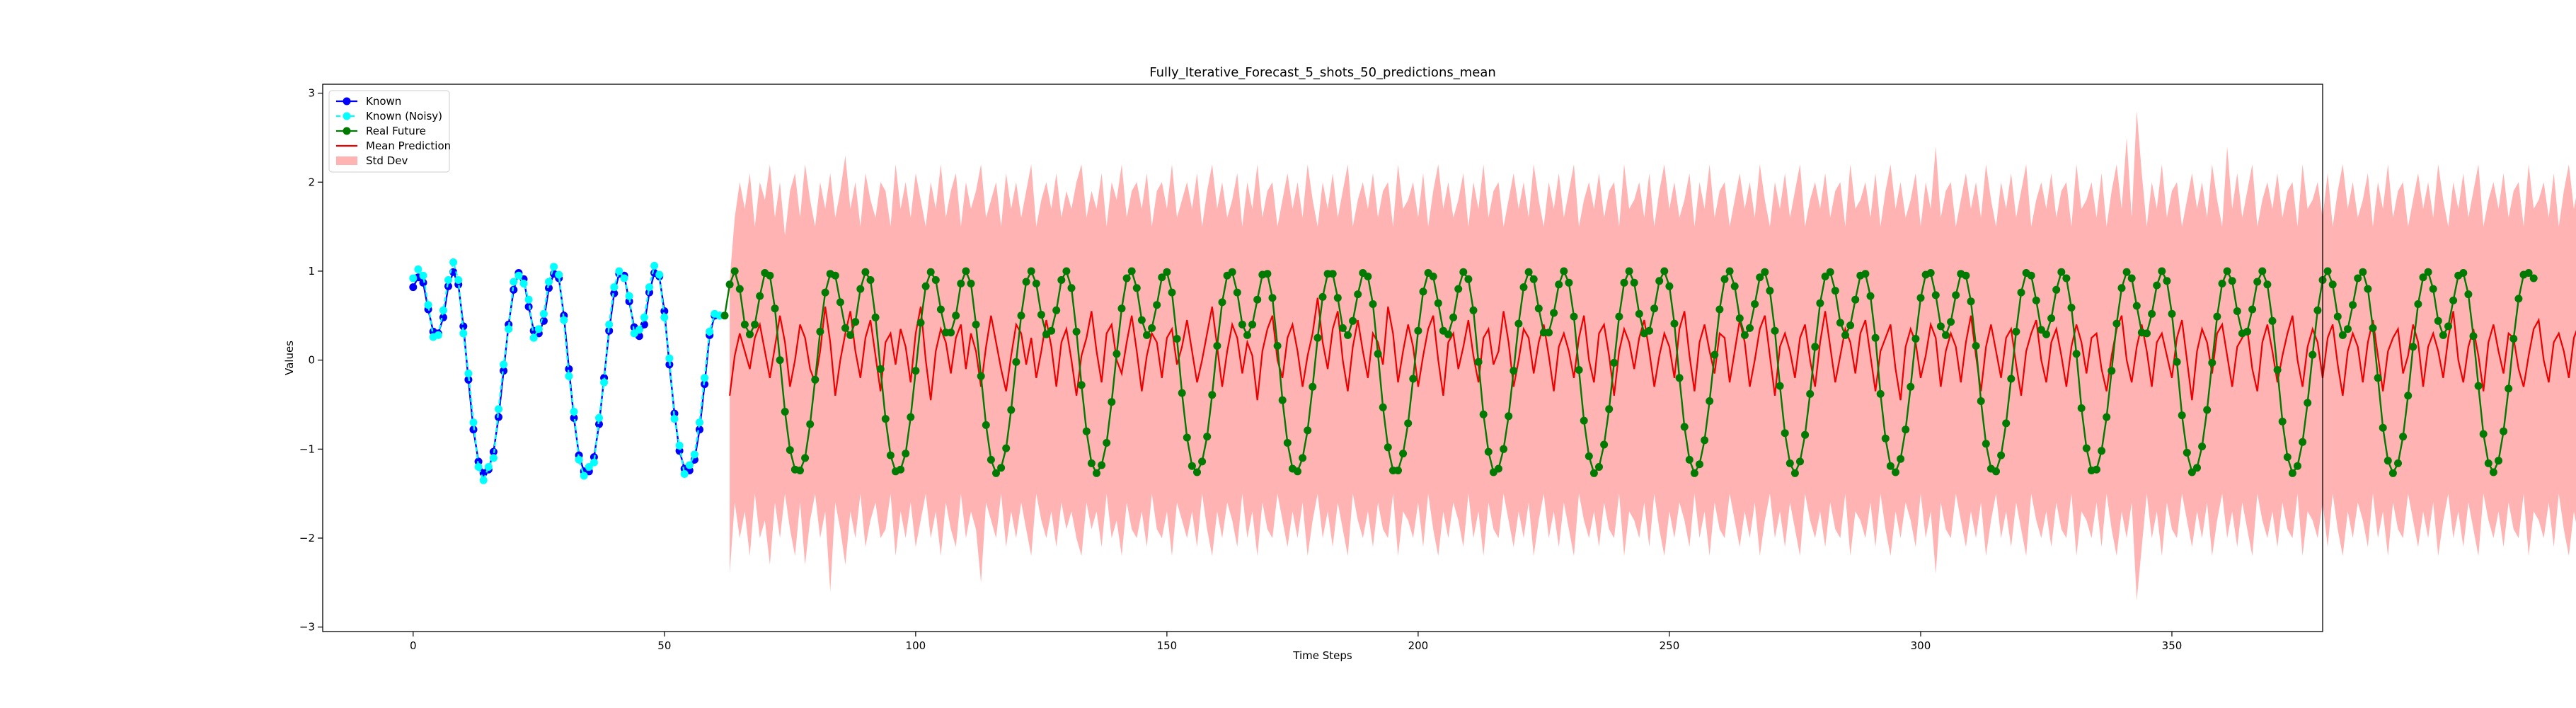  I want to click on legend-box, so click(389, 131).